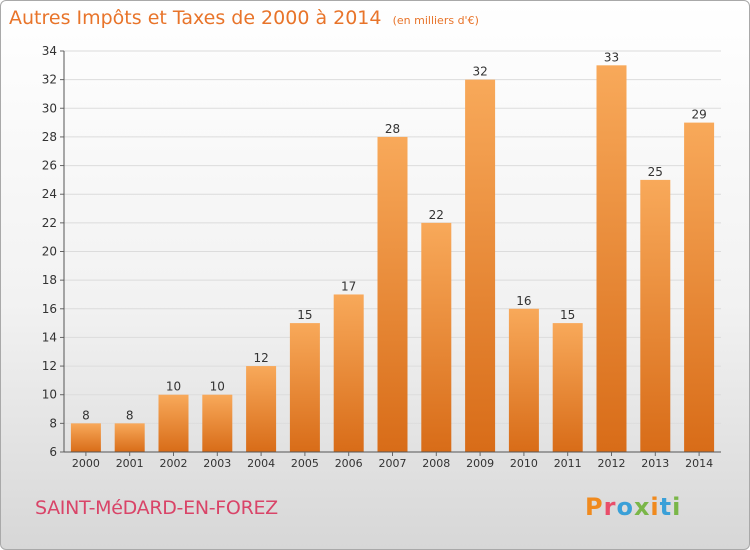 This screenshot has width=750, height=550. Describe the element at coordinates (260, 358) in the screenshot. I see `data-label: 12` at that location.